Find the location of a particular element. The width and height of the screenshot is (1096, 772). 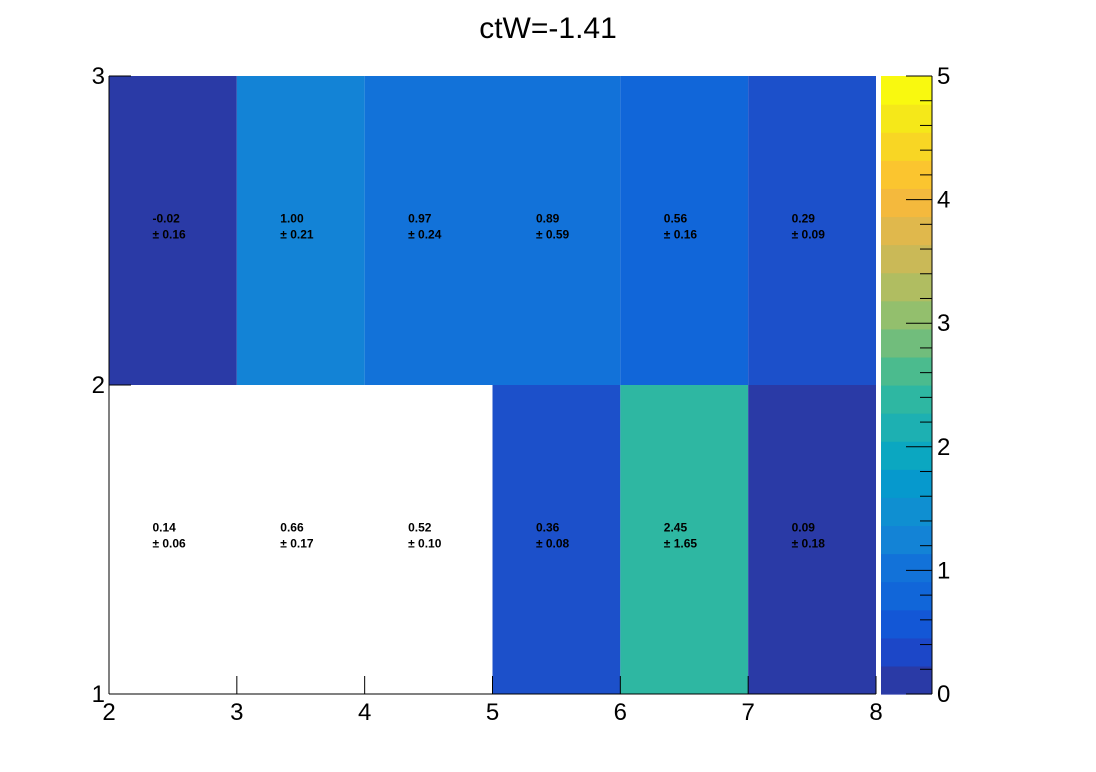

cell-value-label: 0.97 is located at coordinates (420, 219).